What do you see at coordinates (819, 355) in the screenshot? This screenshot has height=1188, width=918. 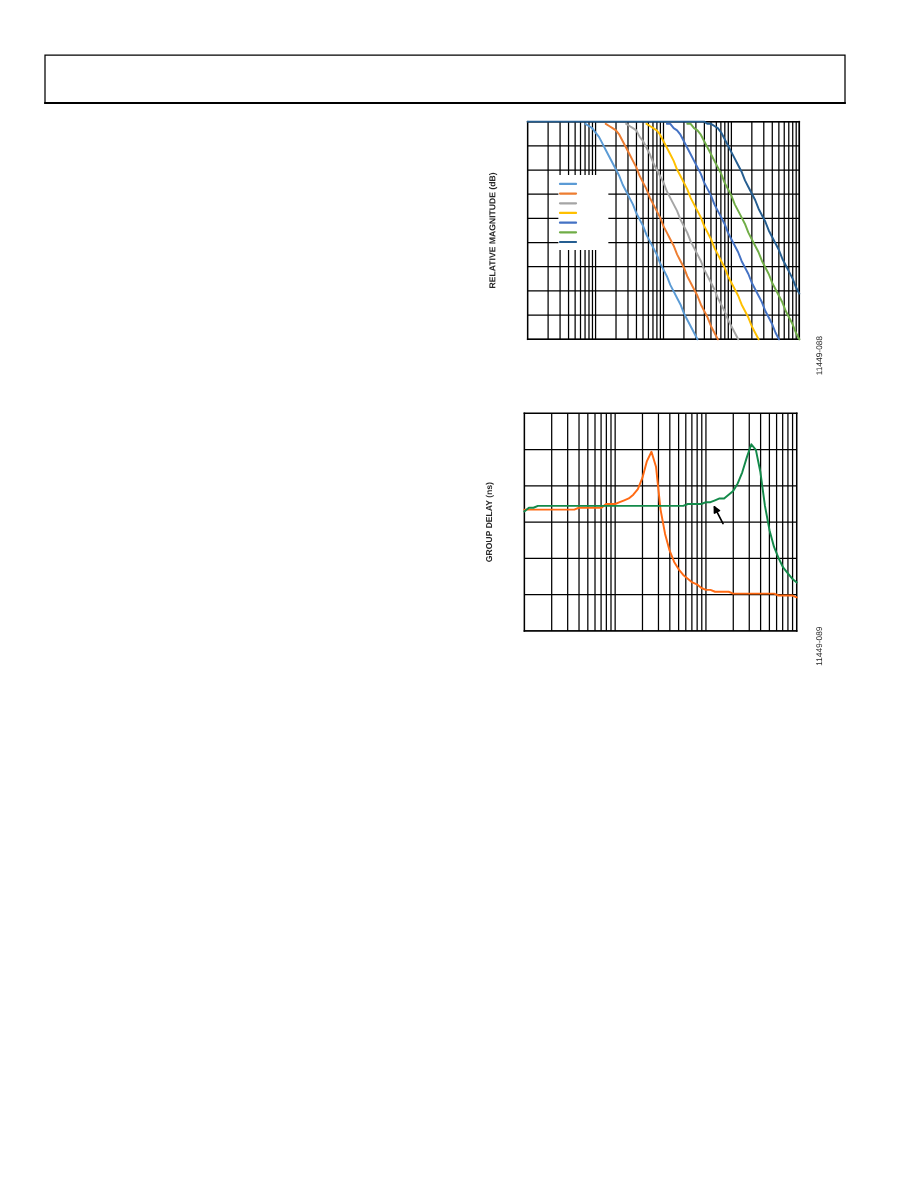 I see `text: 11449-088` at bounding box center [819, 355].